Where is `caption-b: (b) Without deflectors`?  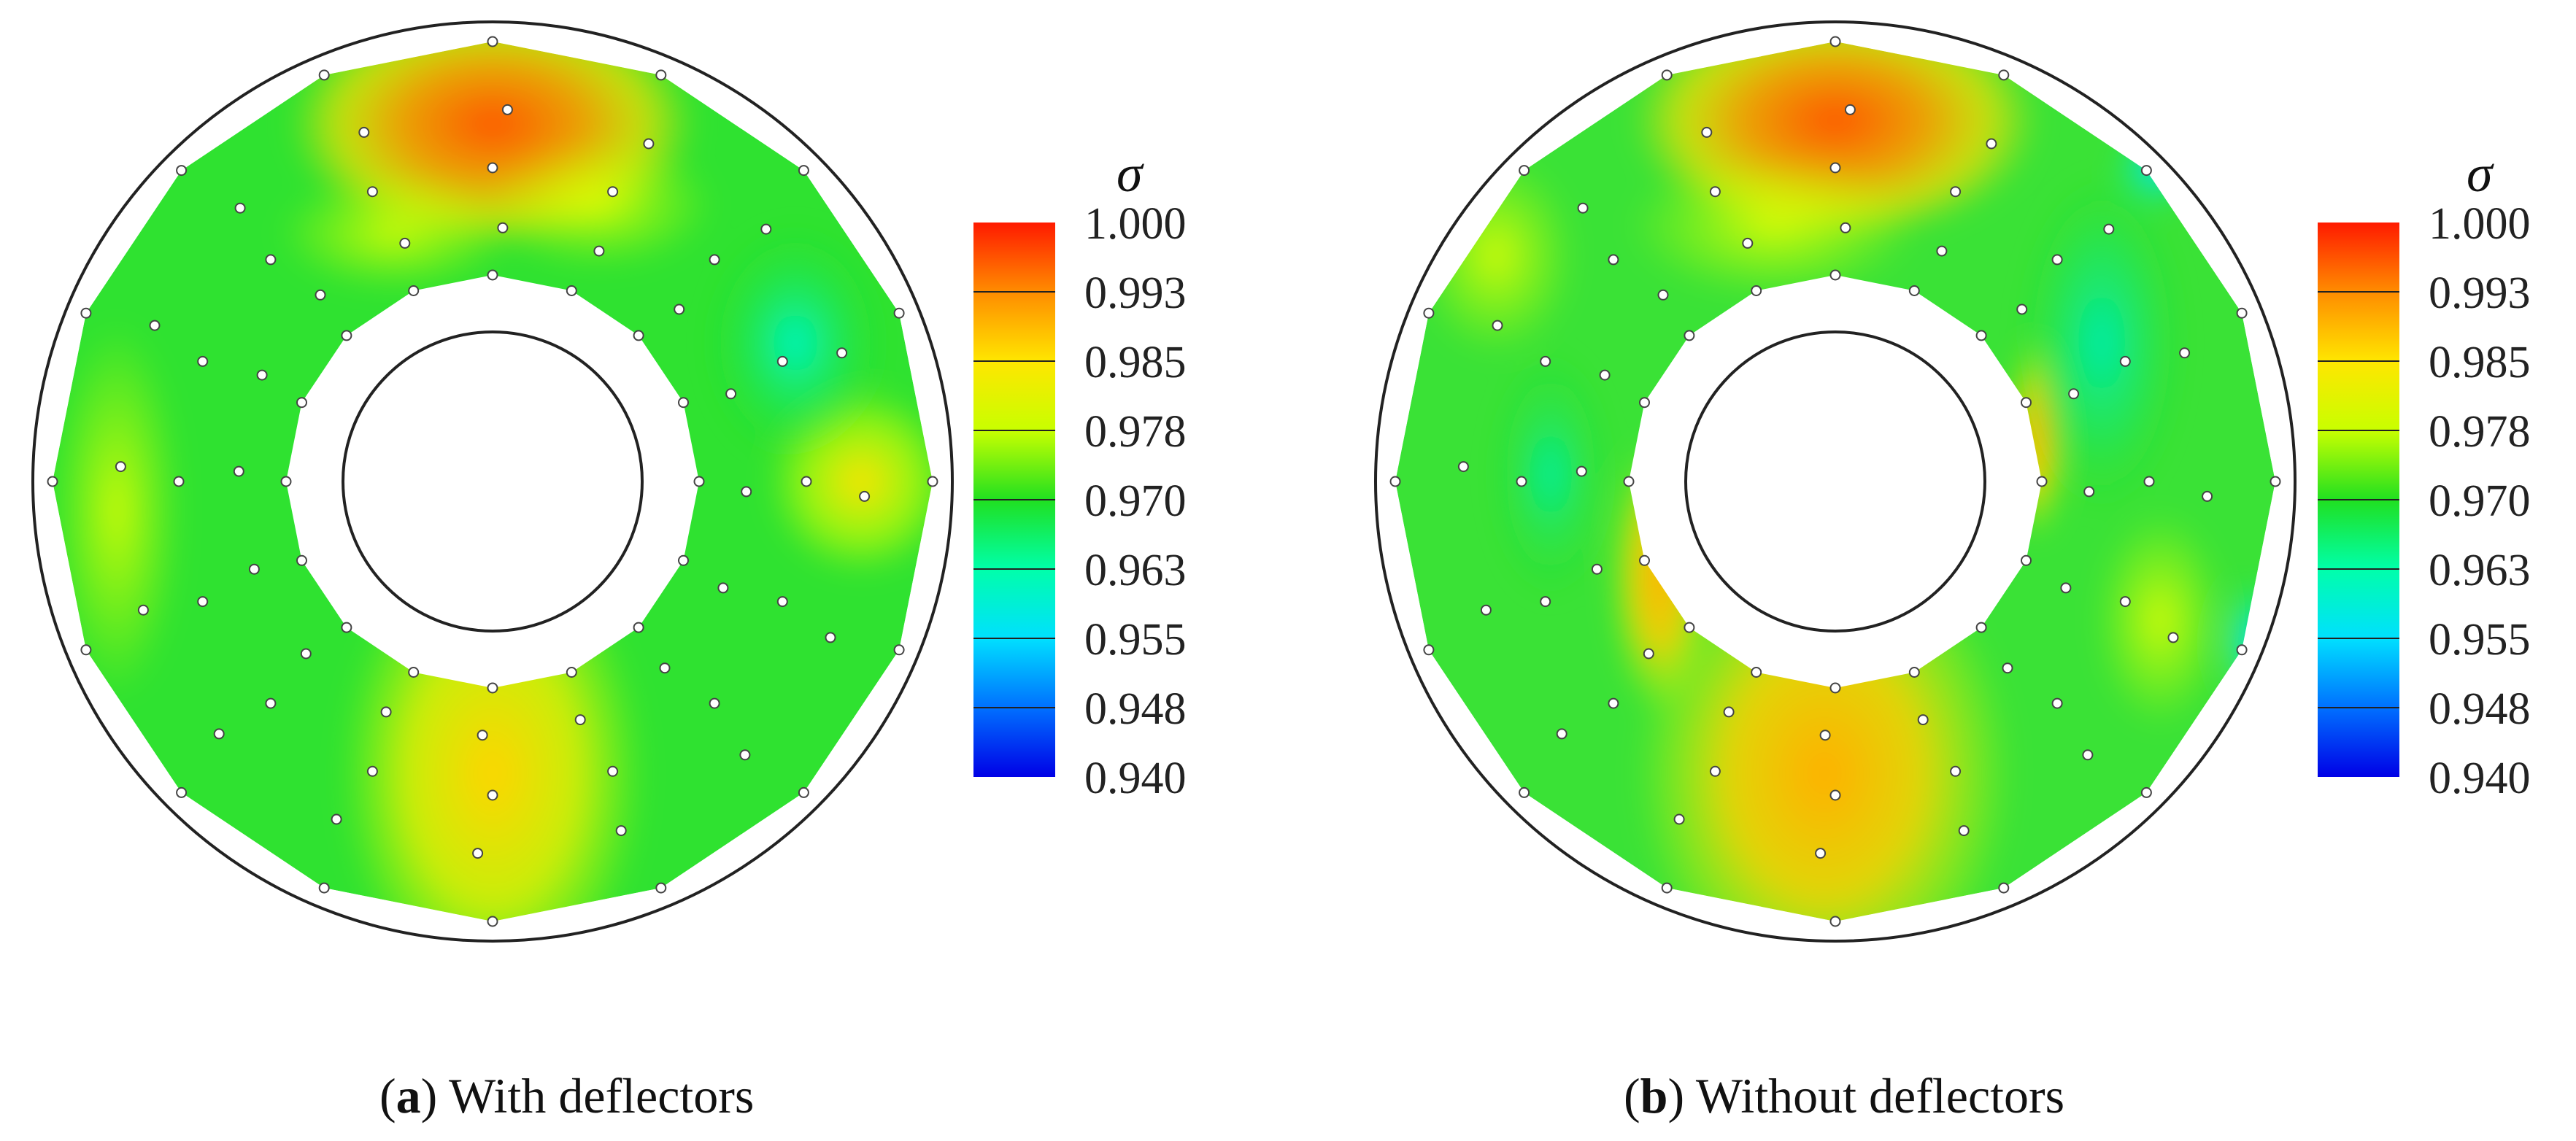 caption-b: (b) Without deflectors is located at coordinates (1844, 1095).